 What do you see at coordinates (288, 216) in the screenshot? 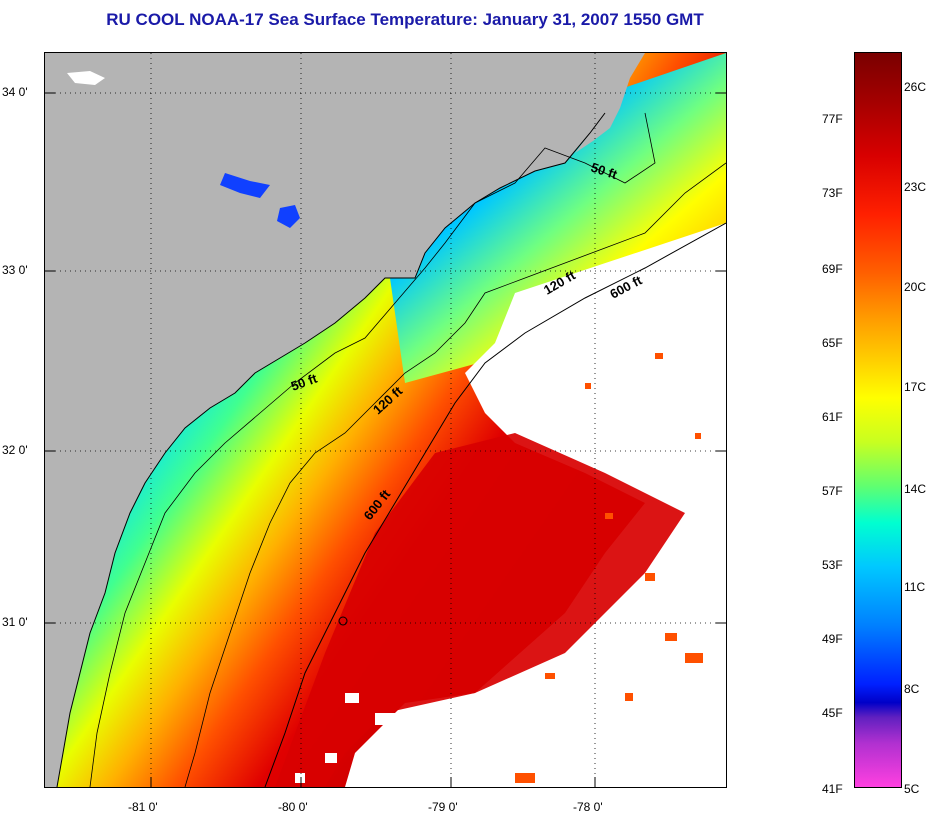
I see `lake-moultrie` at bounding box center [288, 216].